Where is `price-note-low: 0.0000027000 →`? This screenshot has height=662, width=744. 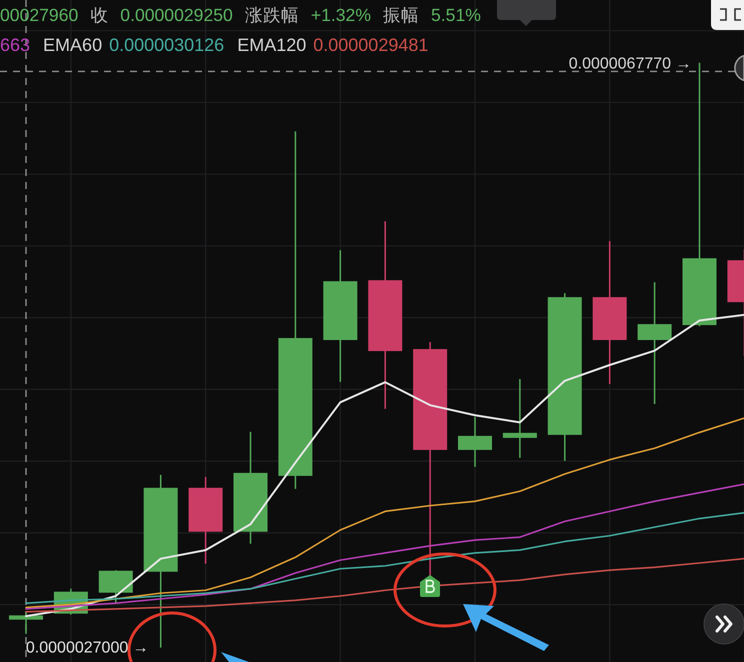 price-note-low: 0.0000027000 → is located at coordinates (87, 648).